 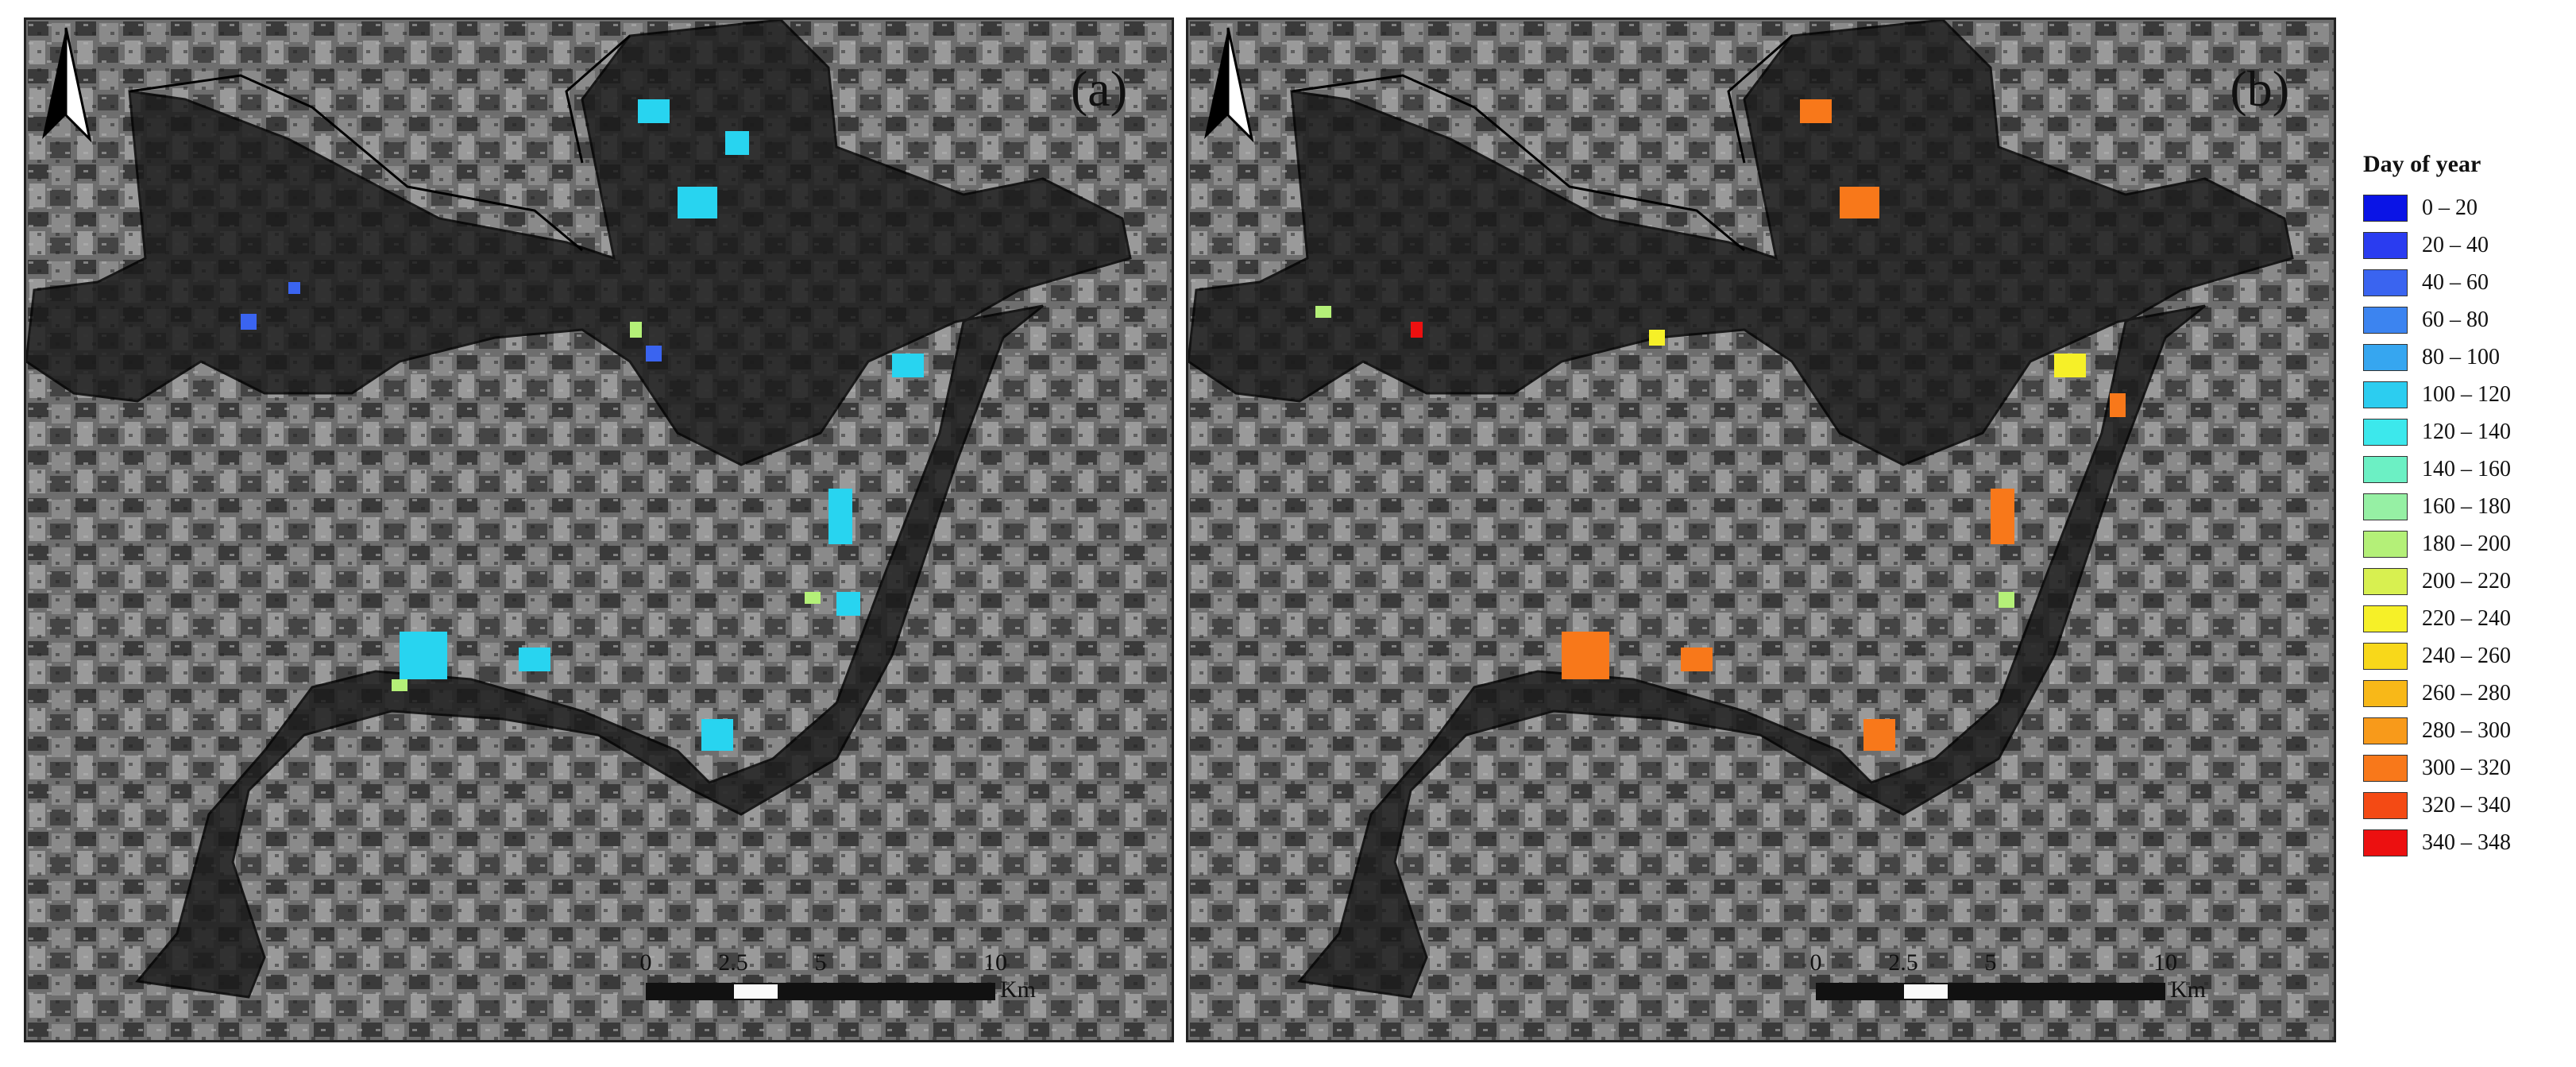 I want to click on scalebar-b: 0 2.5 5 10 Km, so click(x=2019, y=985).